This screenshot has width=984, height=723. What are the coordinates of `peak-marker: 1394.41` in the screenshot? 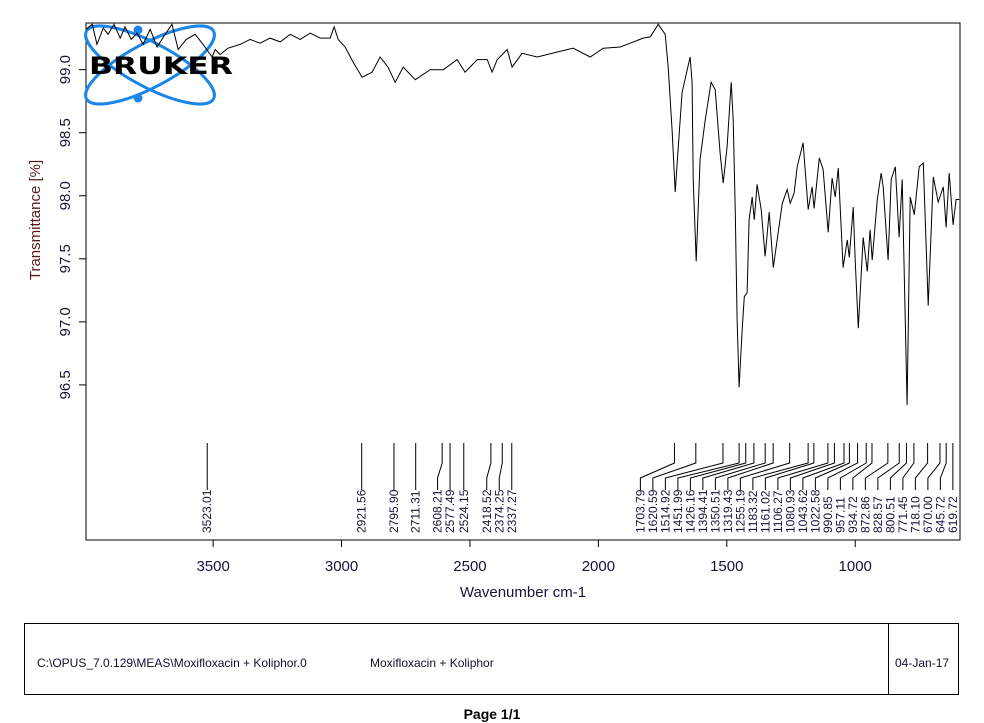 It's located at (725, 488).